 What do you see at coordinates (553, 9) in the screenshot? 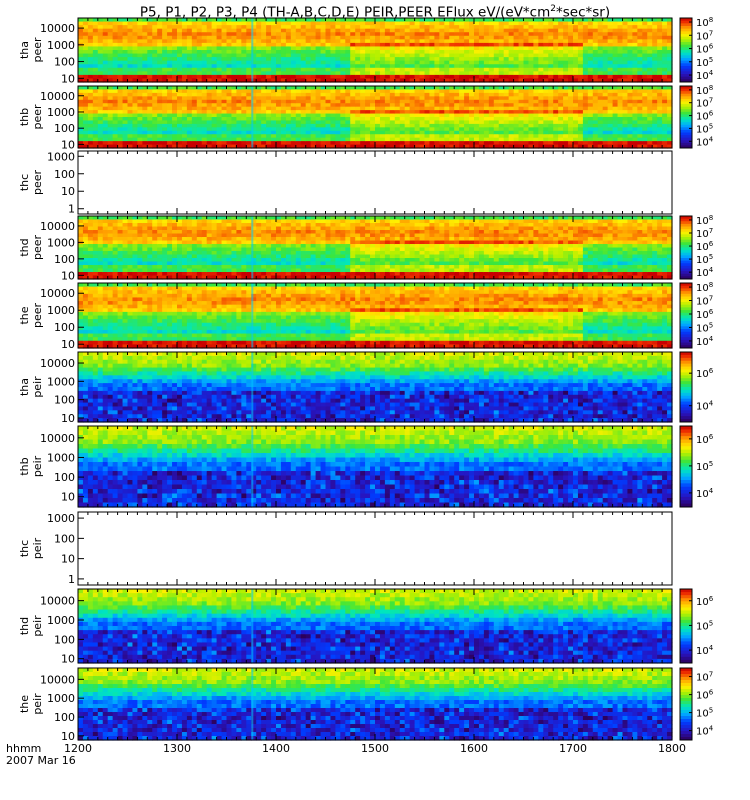
I see `title-superscript: 2` at bounding box center [553, 9].